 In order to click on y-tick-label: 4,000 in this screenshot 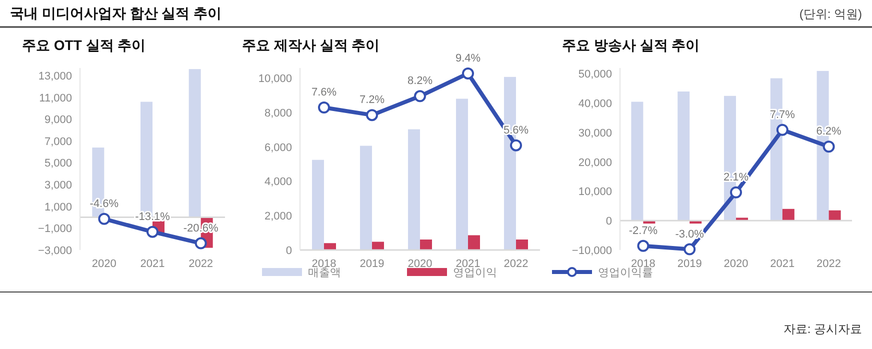, I will do `click(278, 182)`.